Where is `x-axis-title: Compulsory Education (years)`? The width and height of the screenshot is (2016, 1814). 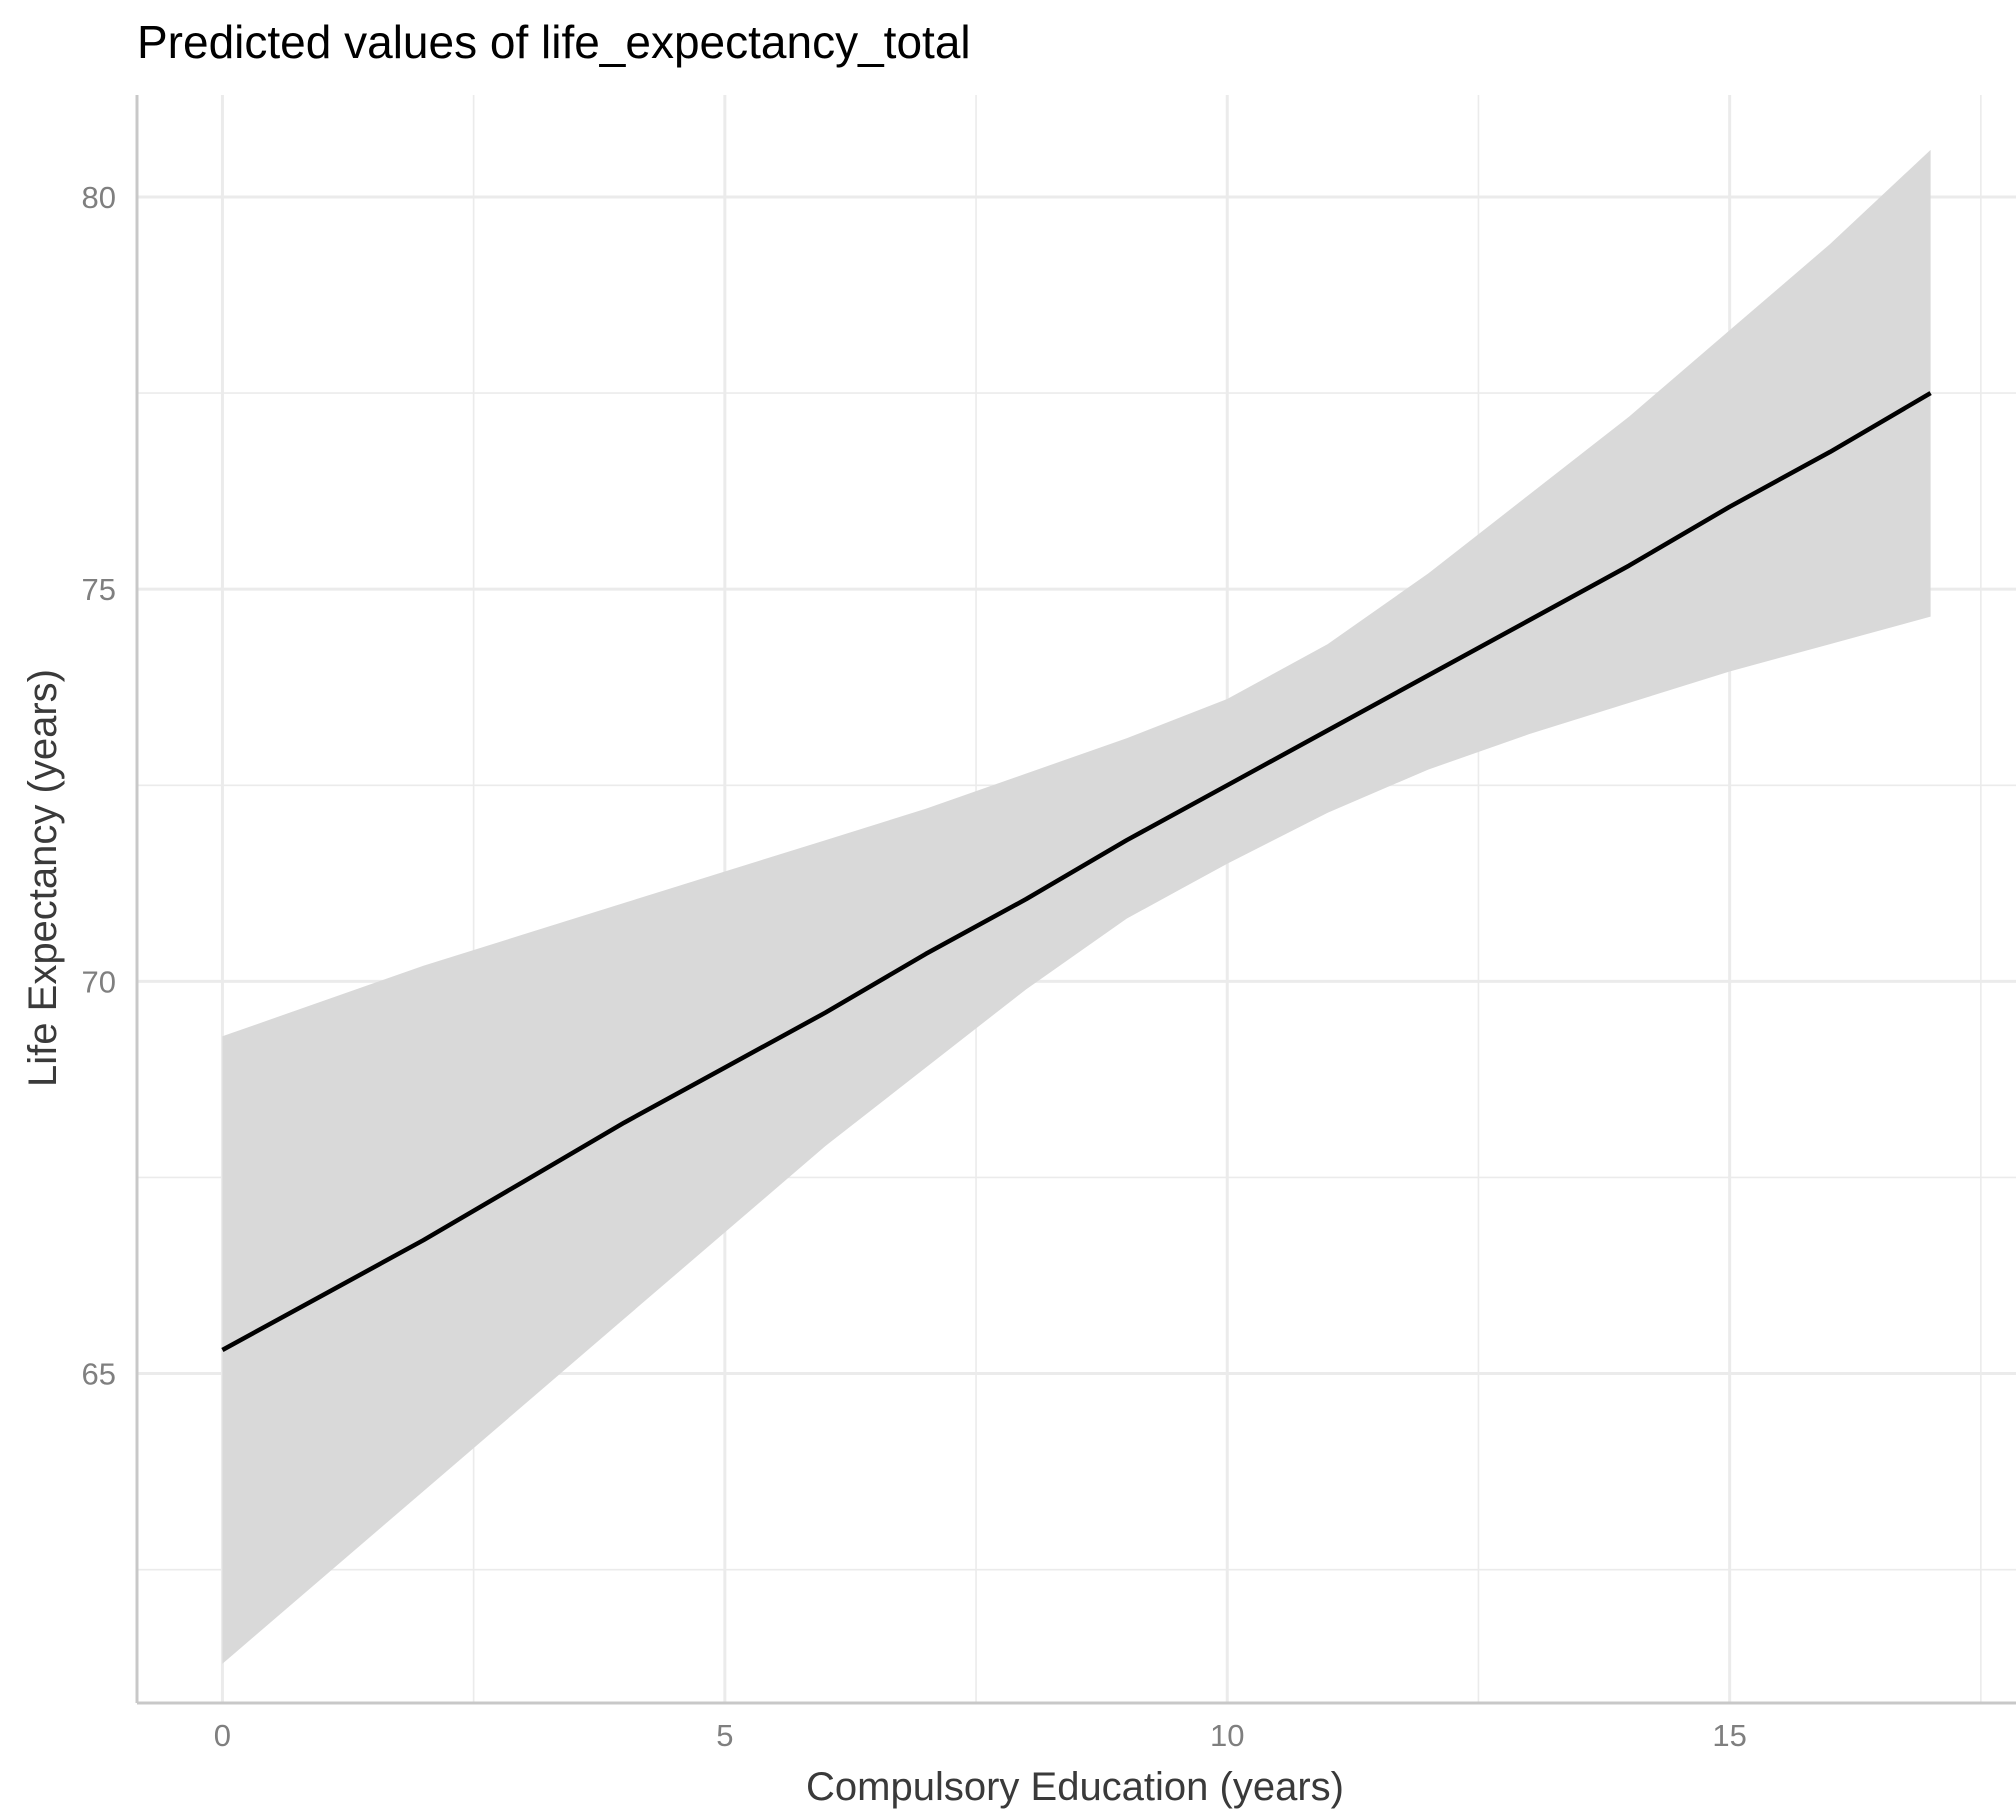
x-axis-title: Compulsory Education (years) is located at coordinates (1075, 1787).